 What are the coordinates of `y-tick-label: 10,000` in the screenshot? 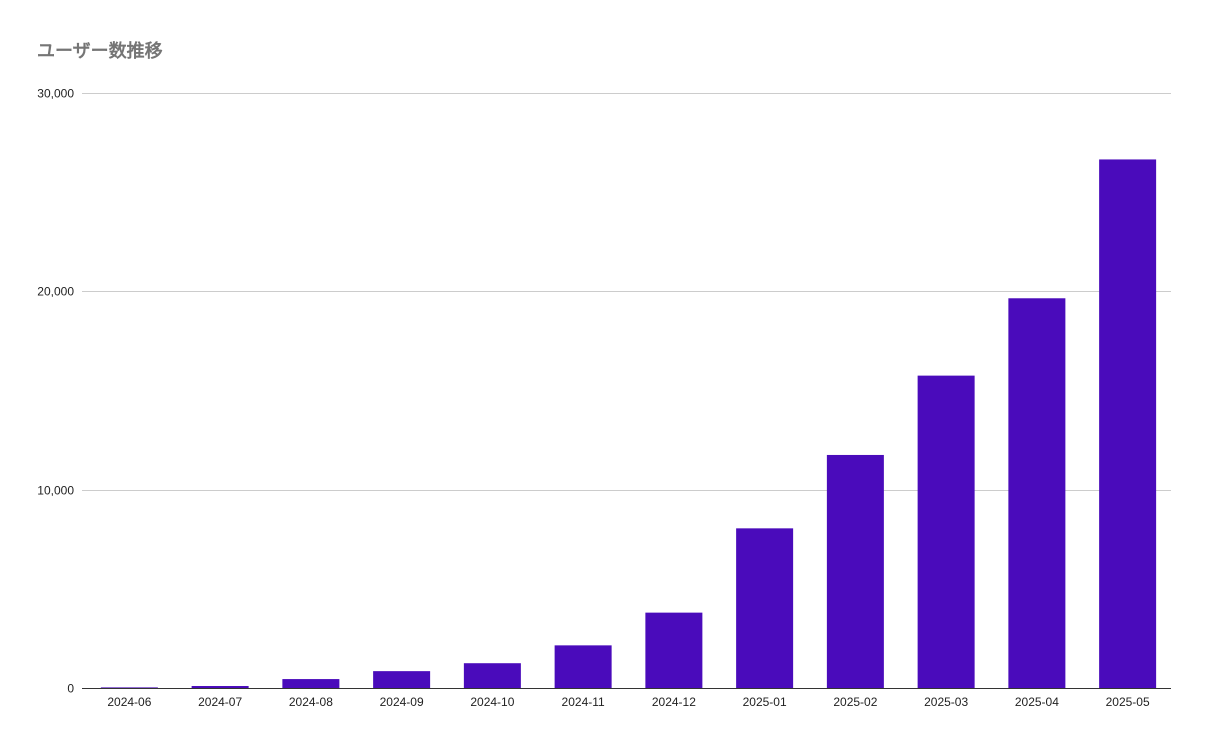 It's located at (55, 491).